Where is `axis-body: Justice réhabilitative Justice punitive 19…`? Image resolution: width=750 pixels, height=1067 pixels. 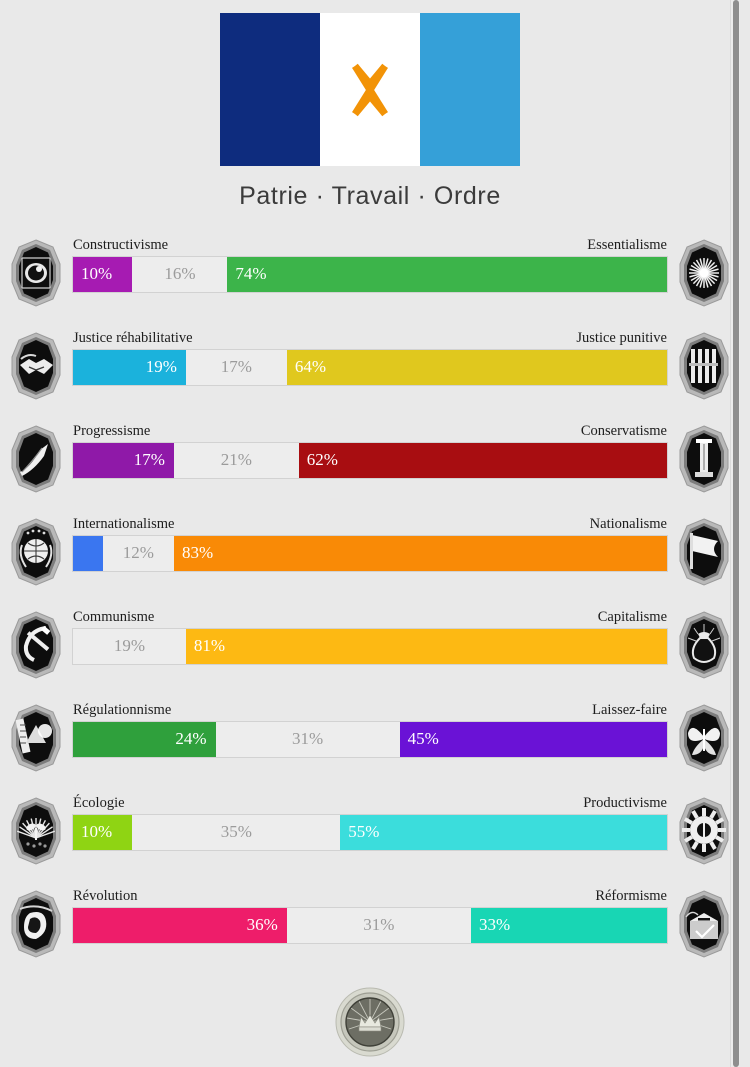 axis-body: Justice réhabilitative Justice punitive 19… is located at coordinates (370, 367).